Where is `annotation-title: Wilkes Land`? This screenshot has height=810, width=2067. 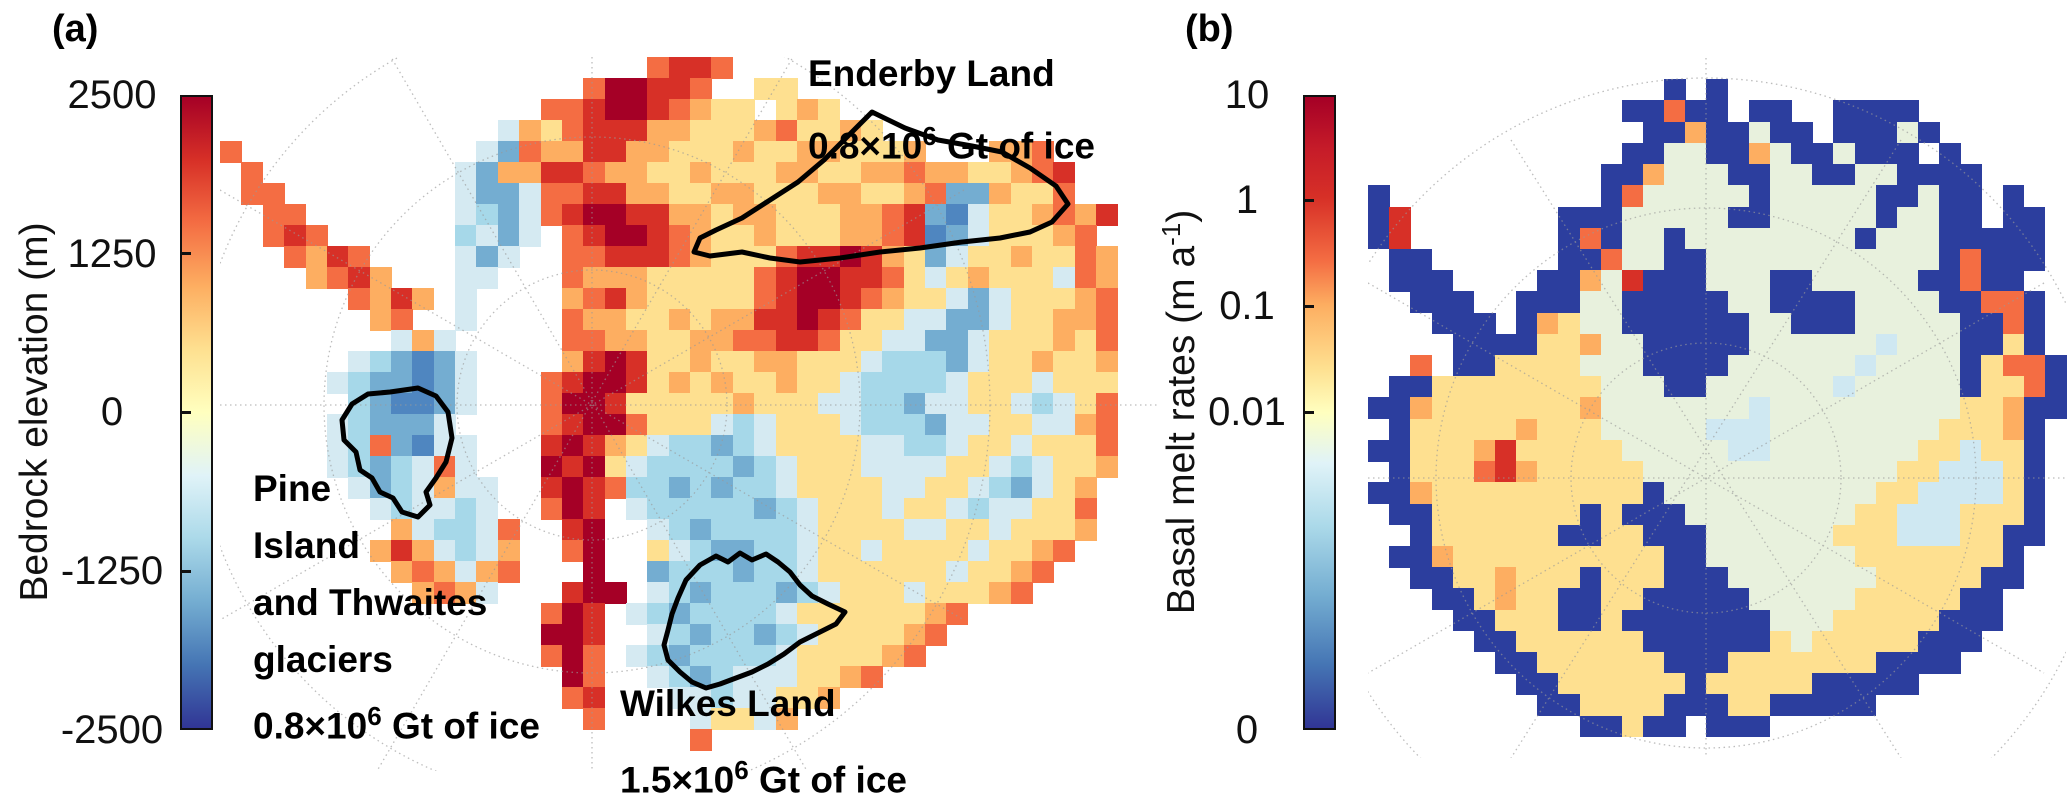
annotation-title: Wilkes Land is located at coordinates (728, 703).